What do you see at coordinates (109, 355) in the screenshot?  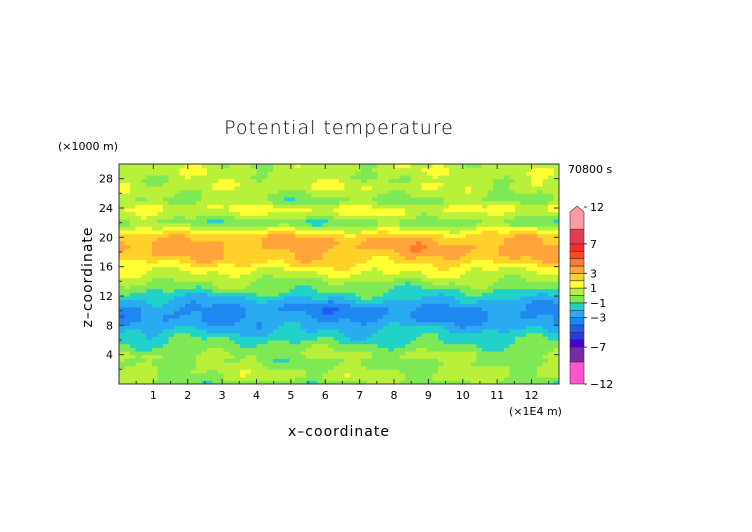 I see `y-tick-label: 4` at bounding box center [109, 355].